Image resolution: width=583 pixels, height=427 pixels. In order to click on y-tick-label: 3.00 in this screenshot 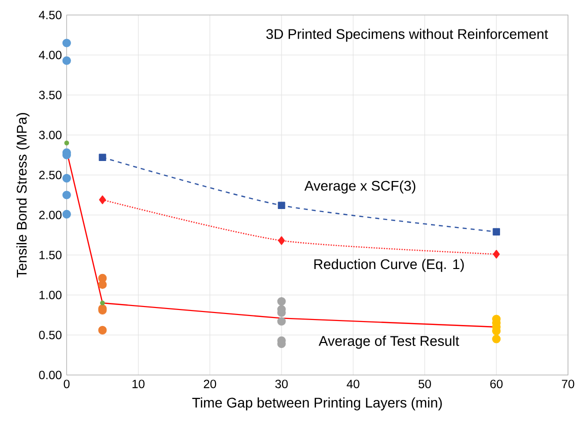, I will do `click(50, 135)`.